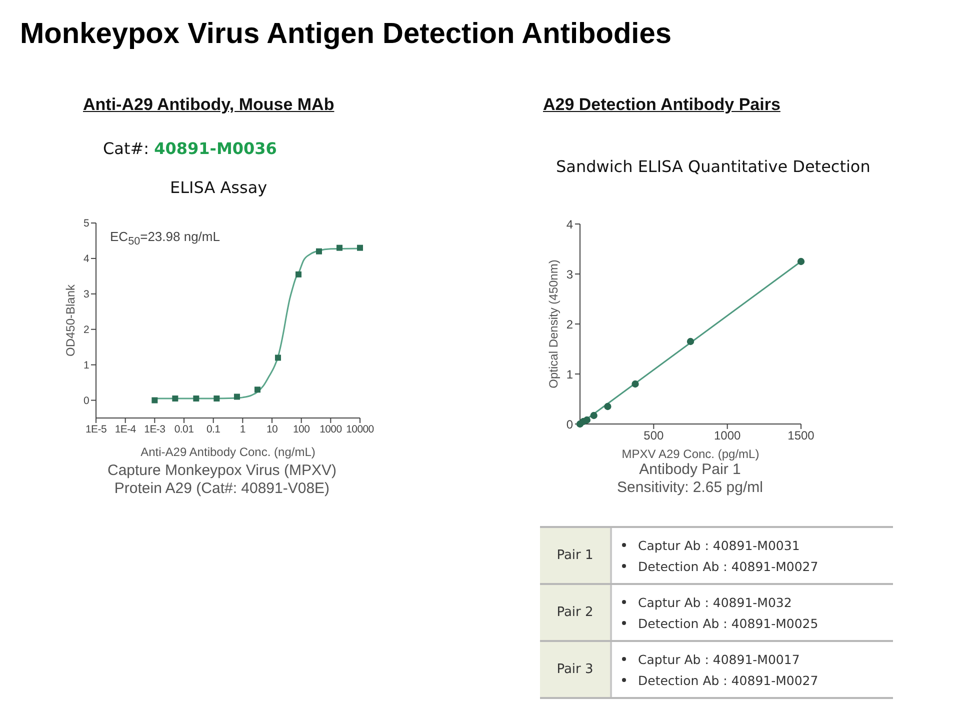 This screenshot has height=720, width=960. What do you see at coordinates (155, 429) in the screenshot?
I see `x-tick-label: 1E-3` at bounding box center [155, 429].